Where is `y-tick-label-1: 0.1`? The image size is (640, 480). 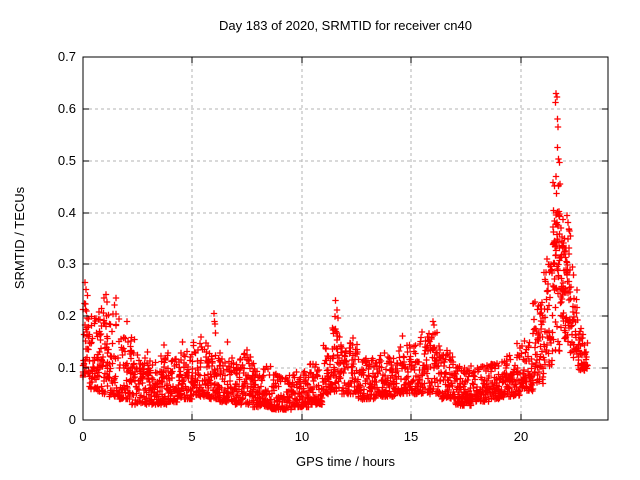
y-tick-label-1: 0.1 is located at coordinates (66, 367).